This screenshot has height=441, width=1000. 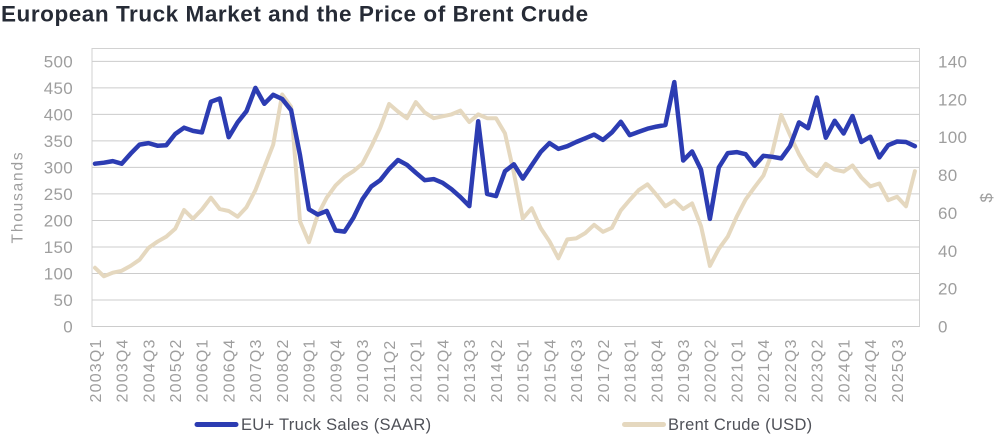 I want to click on svg-text: 50, so click(x=63, y=300).